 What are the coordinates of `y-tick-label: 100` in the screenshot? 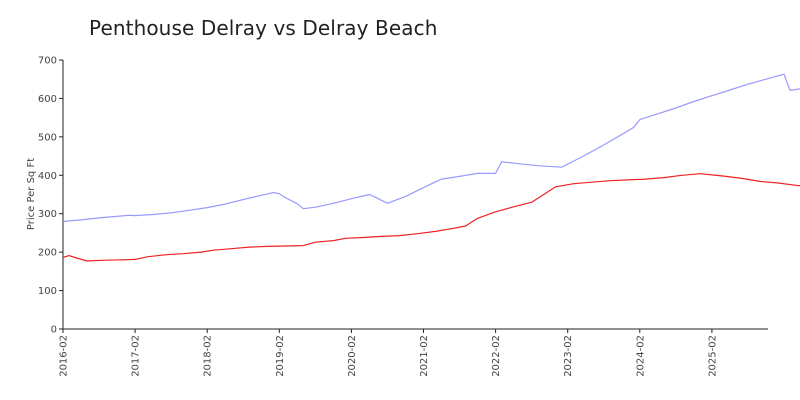 It's located at (47, 291).